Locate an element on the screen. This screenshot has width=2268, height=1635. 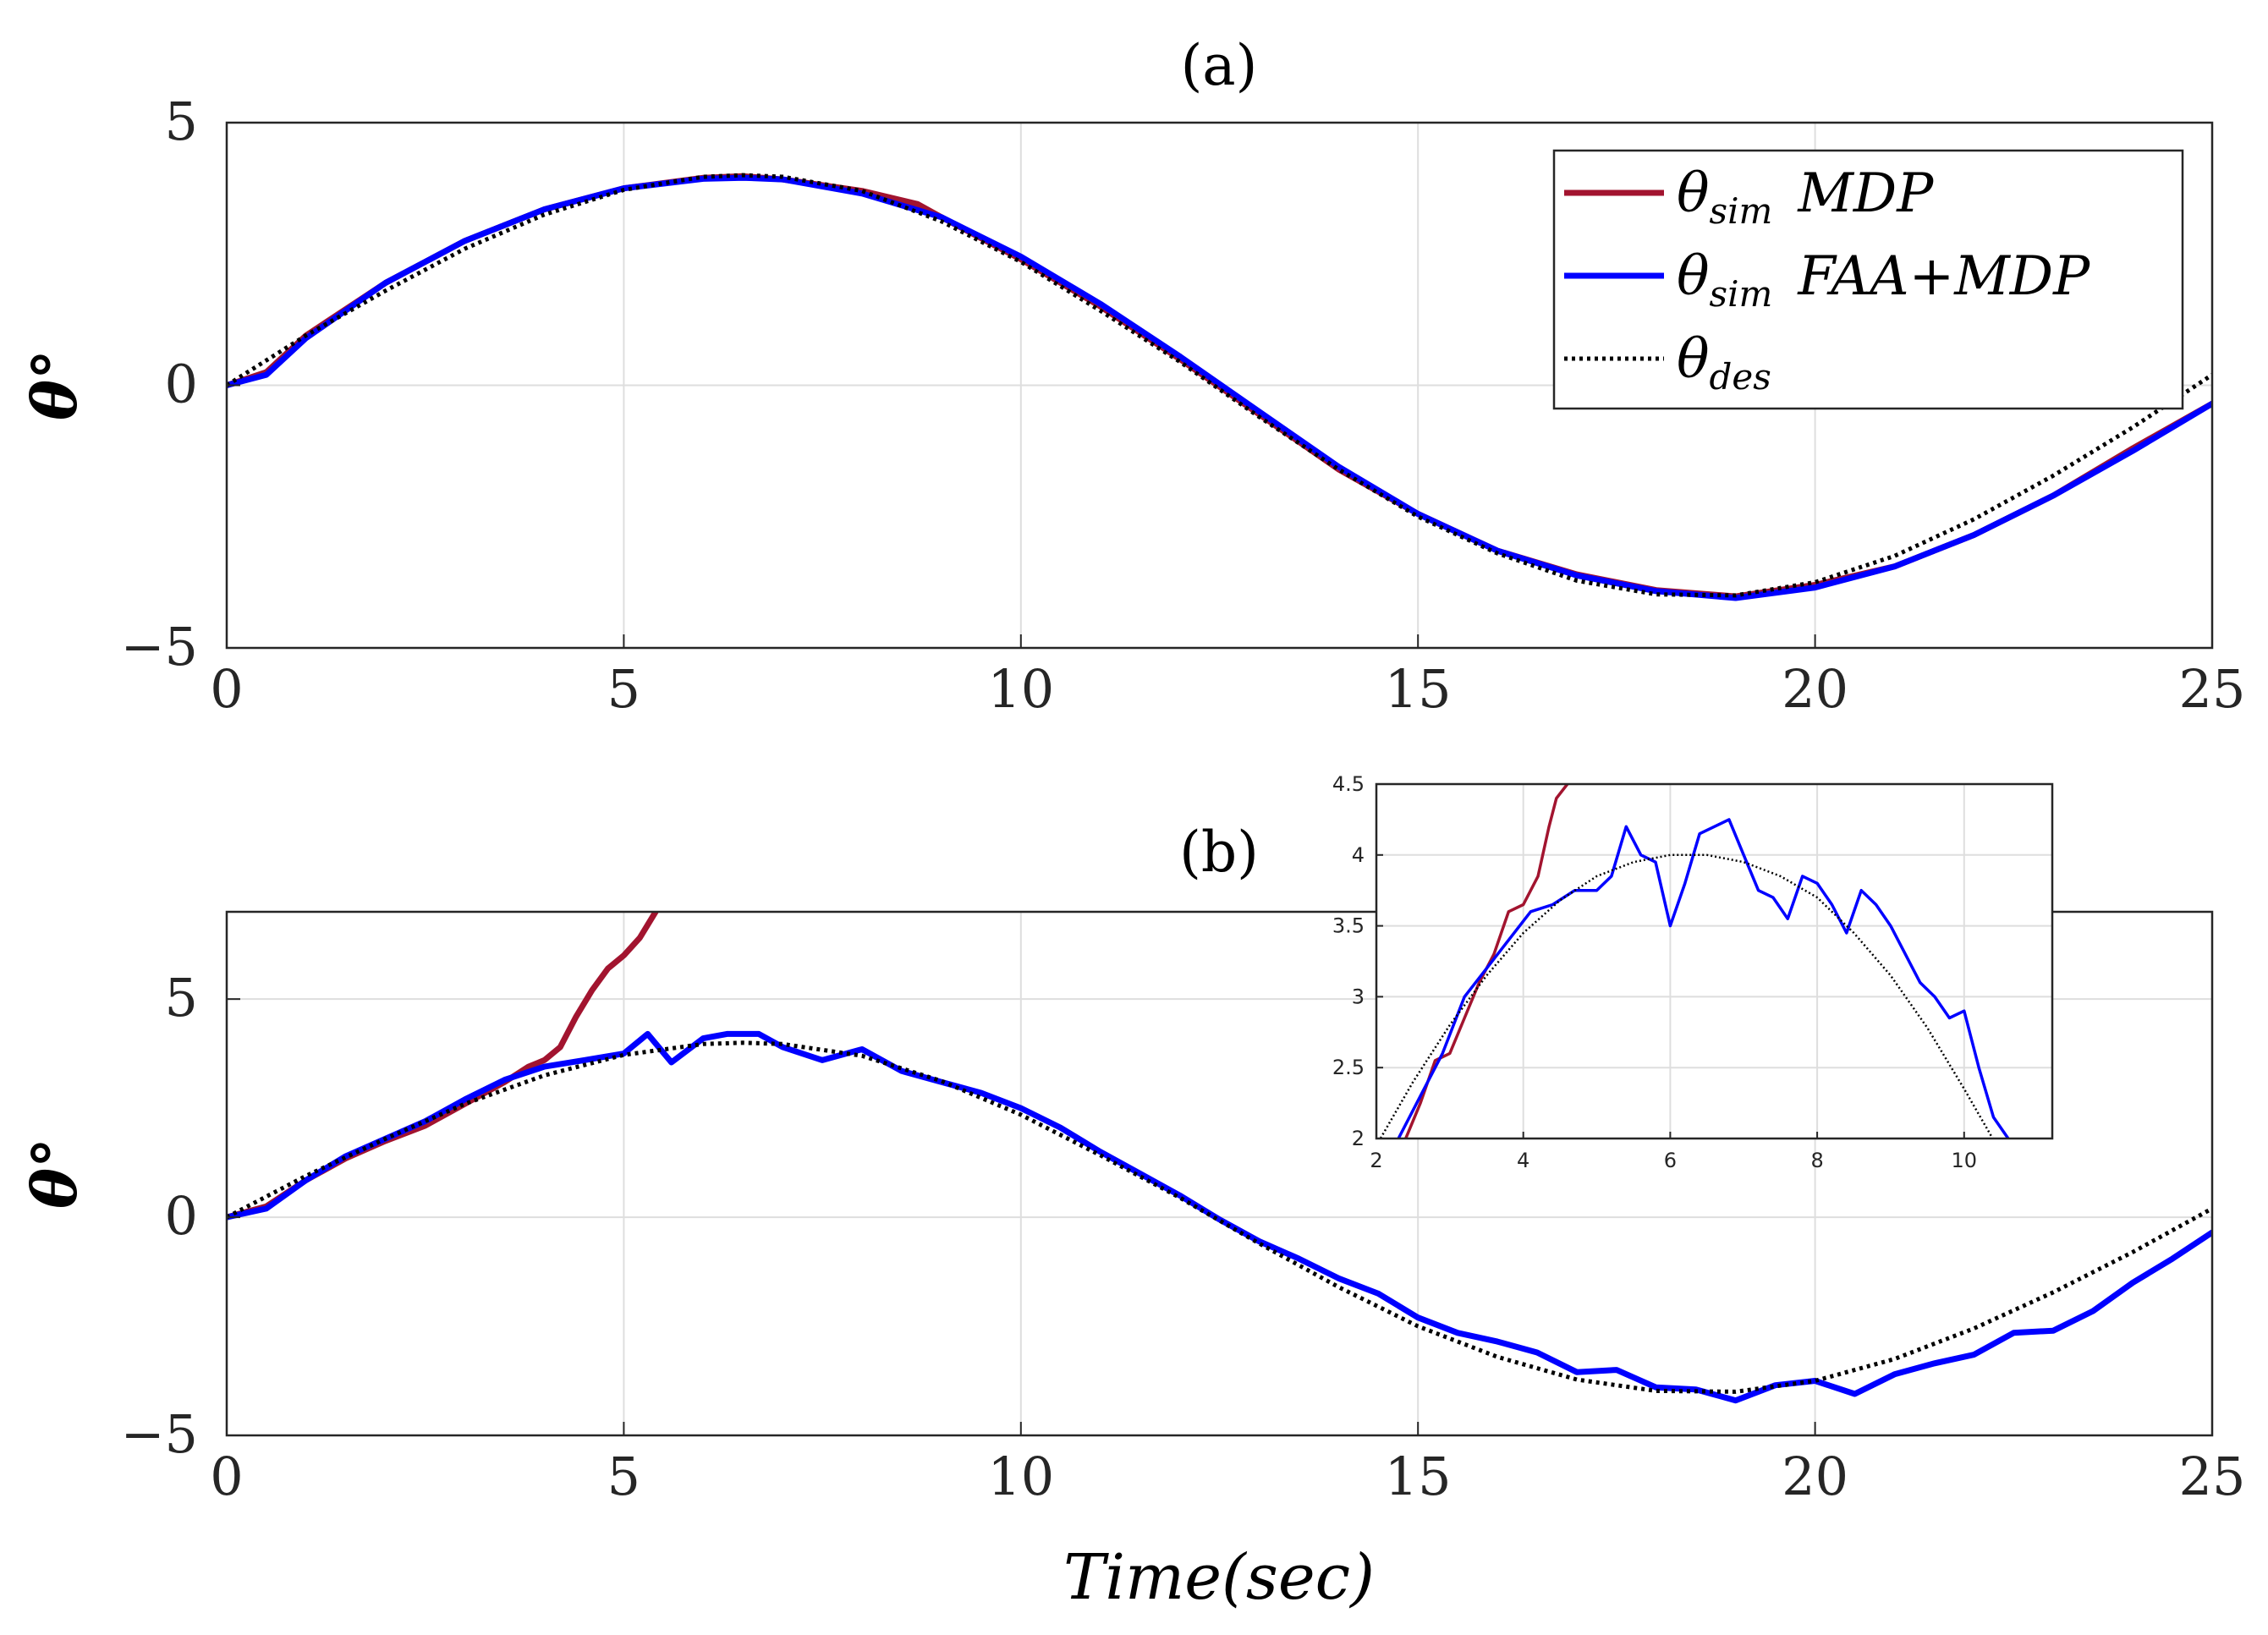
subplot-inset-y-tick-label: 4.5 is located at coordinates (1348, 784).